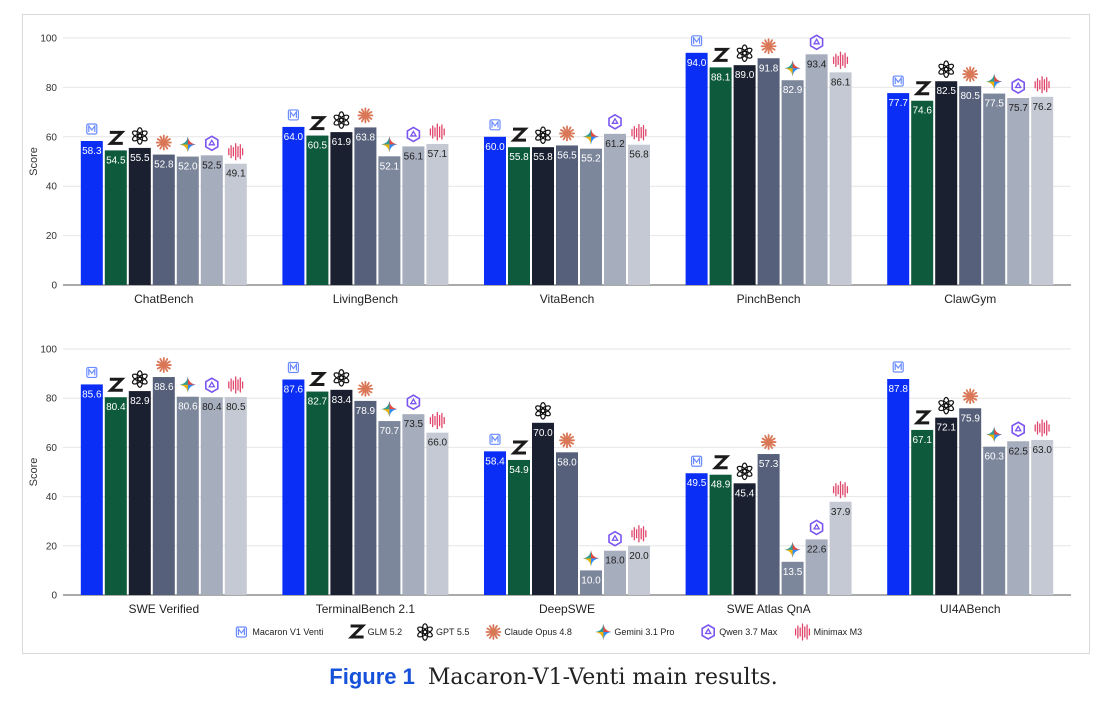  I want to click on data-label: 82.5, so click(946, 91).